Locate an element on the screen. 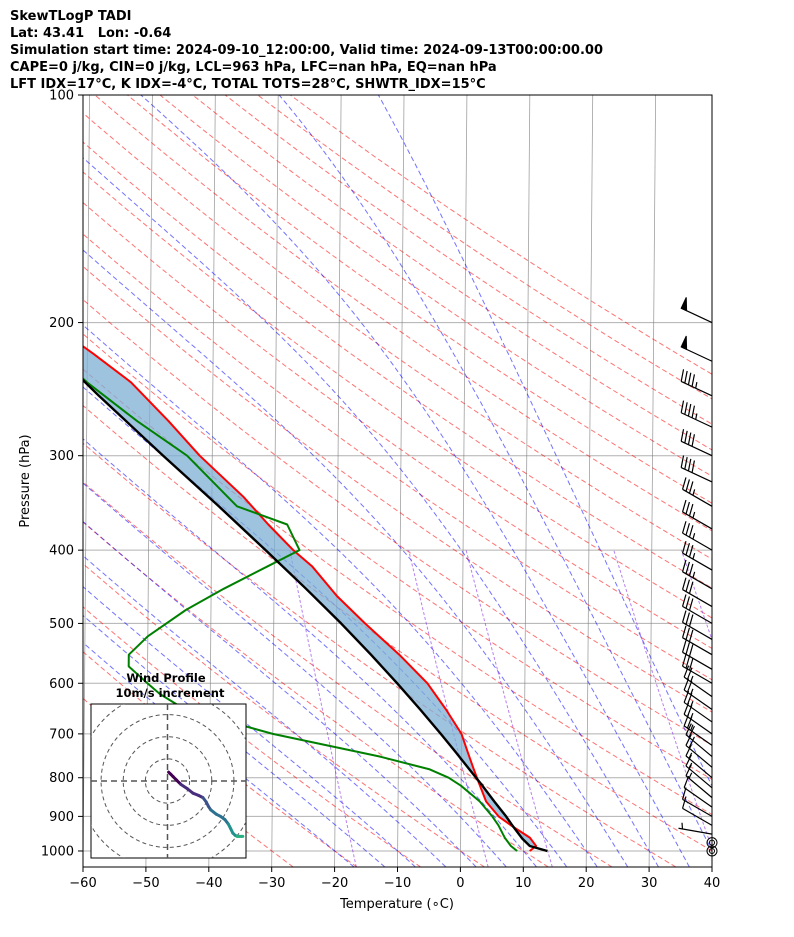  x-tick-label-0: −60 is located at coordinates (82, 883).